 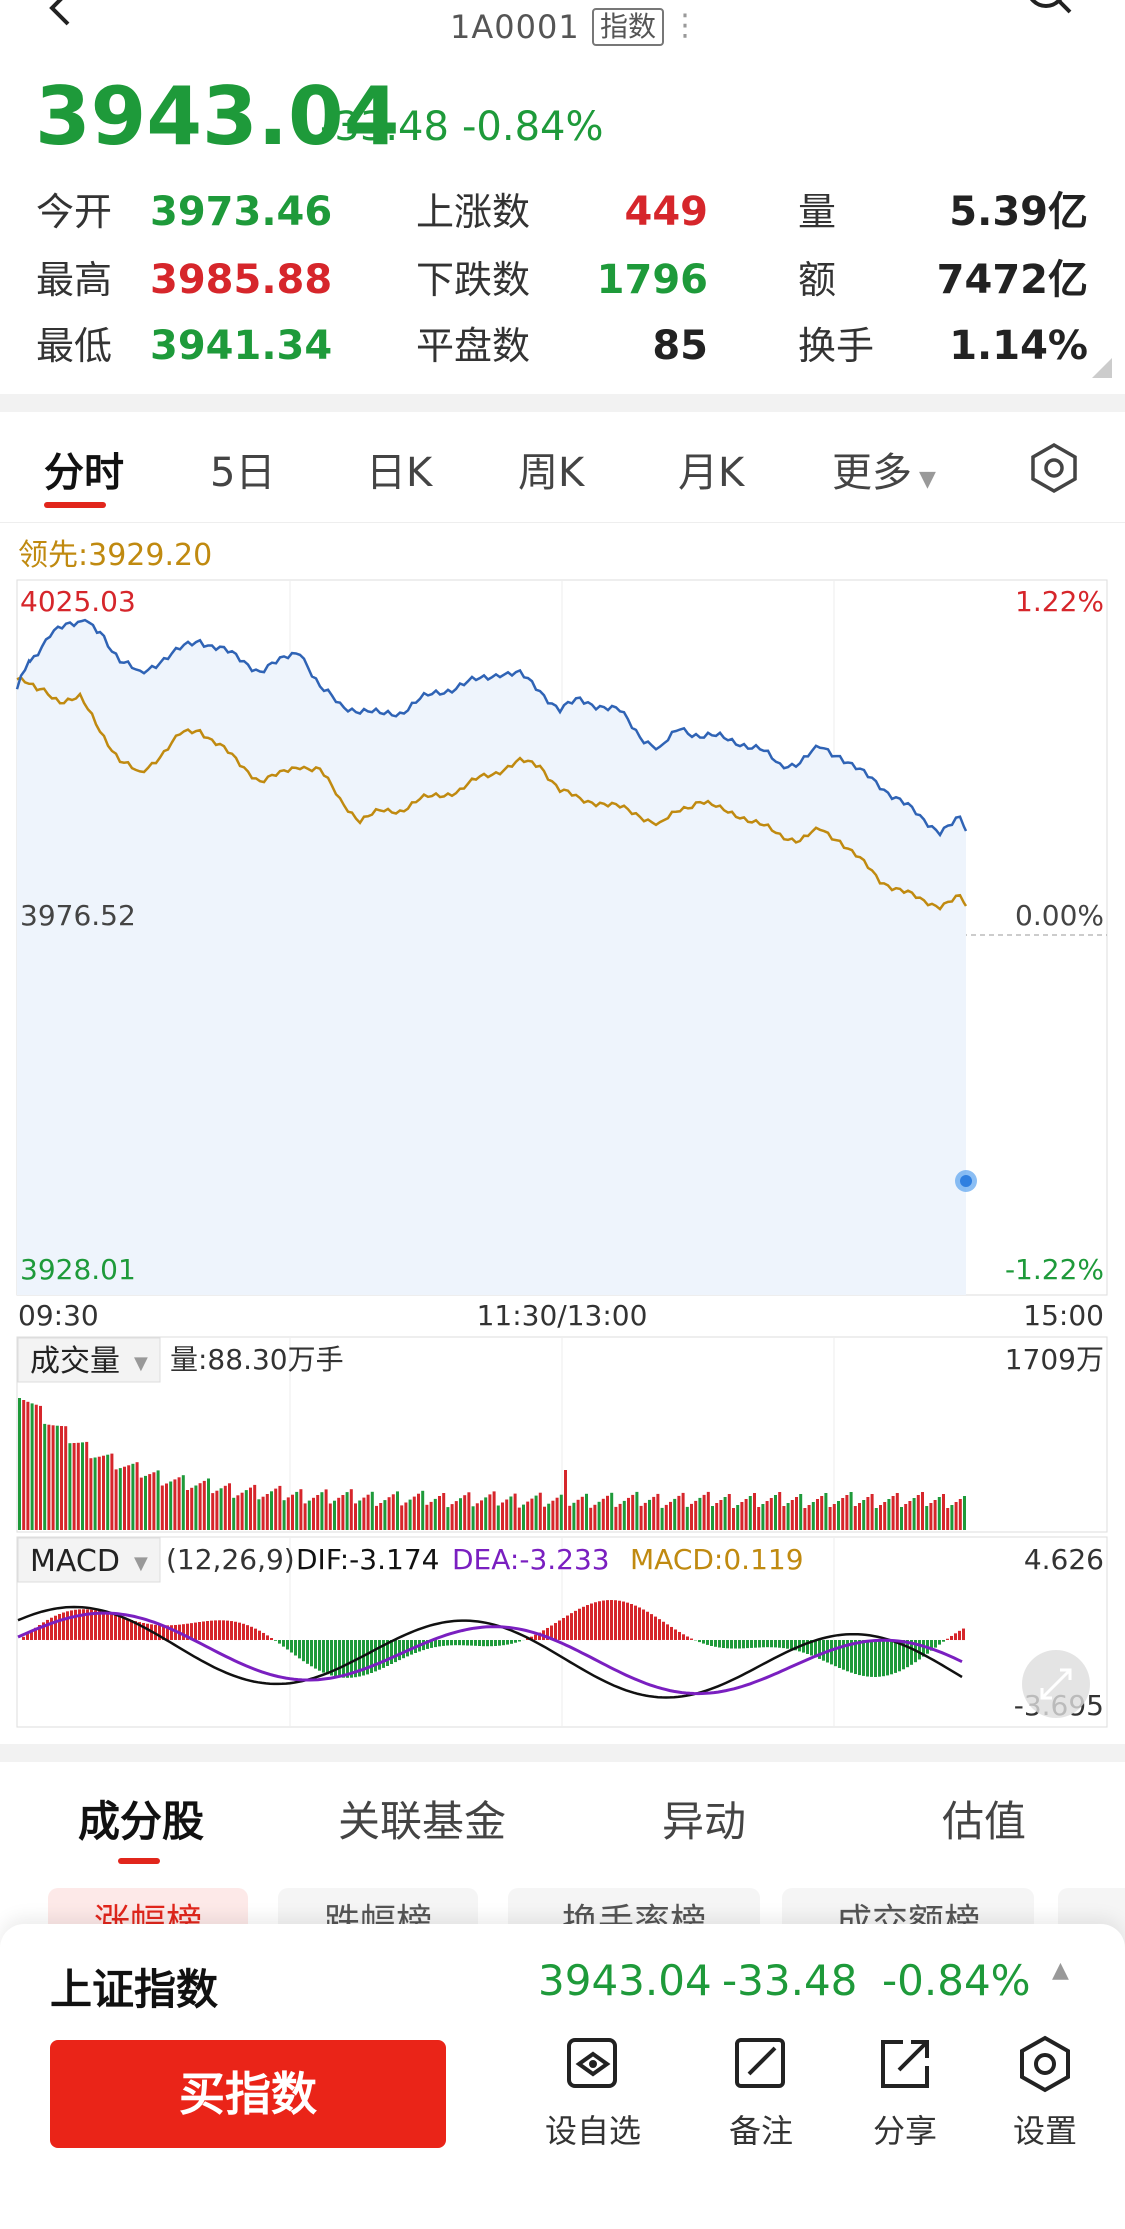 What do you see at coordinates (74, 212) in the screenshot?
I see `stat-open-label: 今开` at bounding box center [74, 212].